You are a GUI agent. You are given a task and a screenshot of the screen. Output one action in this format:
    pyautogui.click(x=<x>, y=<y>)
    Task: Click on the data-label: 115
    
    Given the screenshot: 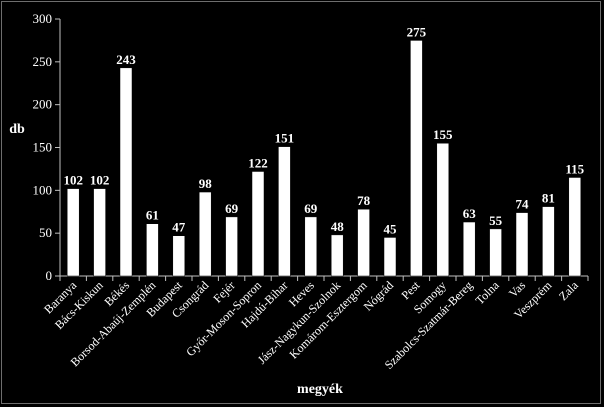 What is the action you would take?
    pyautogui.click(x=574, y=168)
    